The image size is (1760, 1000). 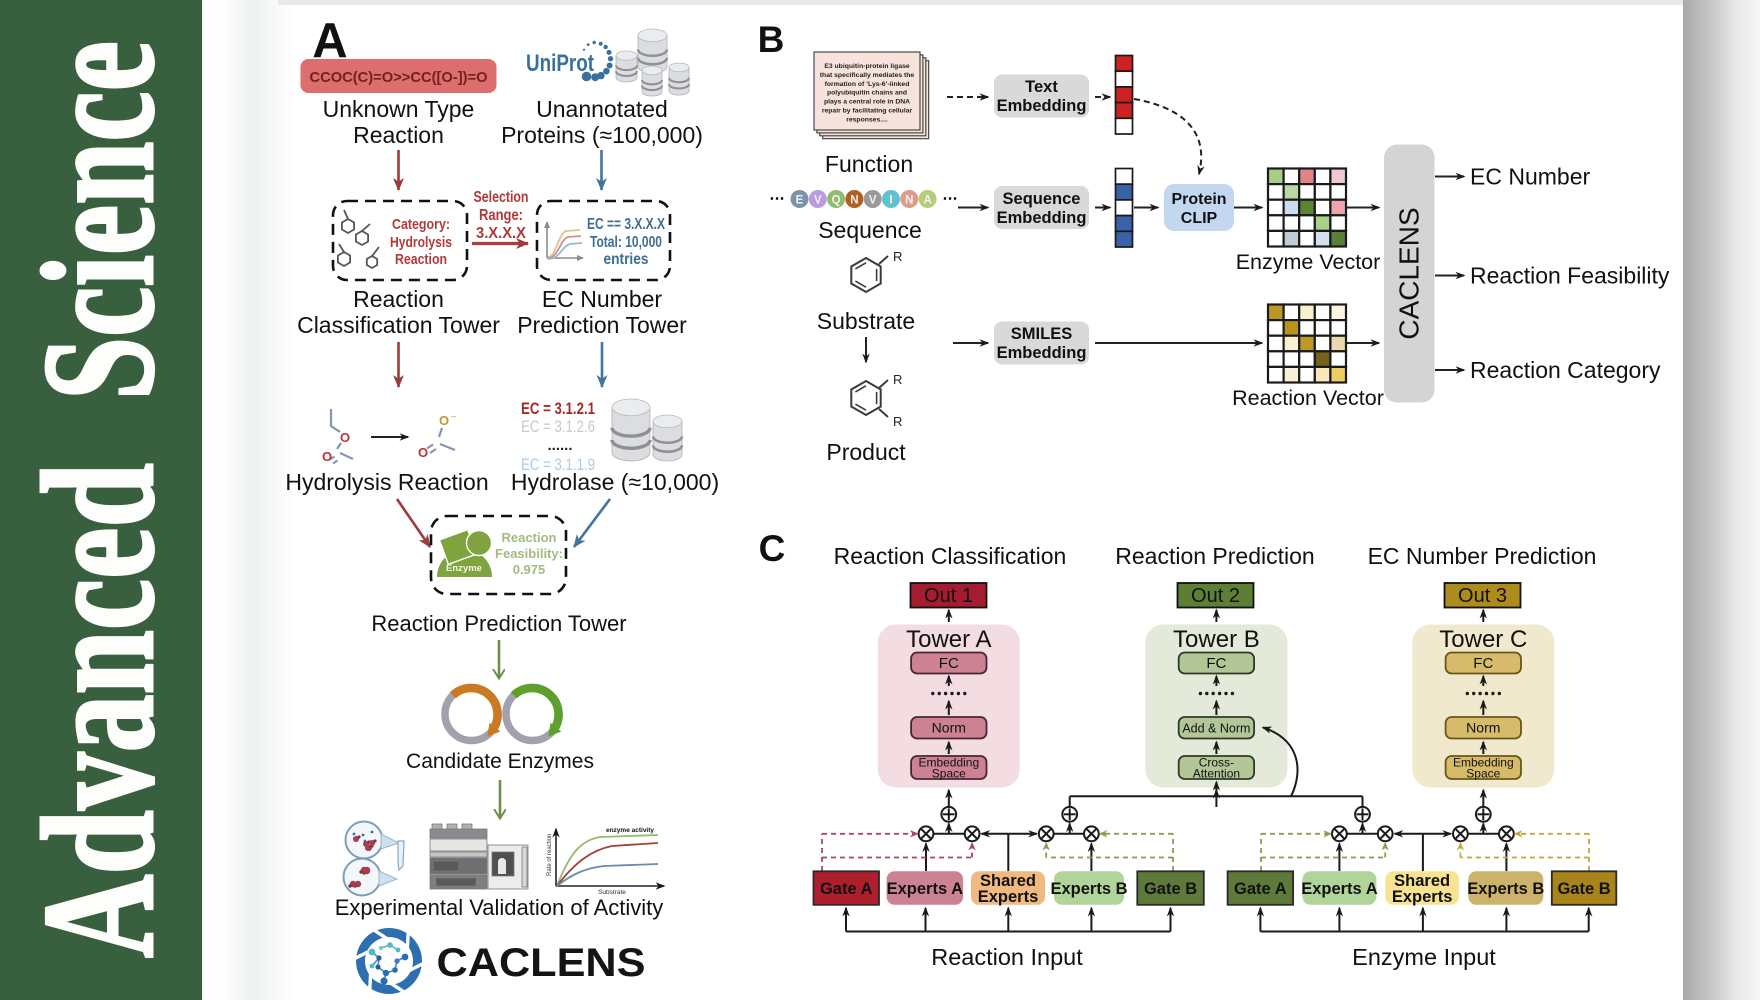 I want to click on svg-text: formation of ’Lys-6’-linked, so click(x=867, y=84).